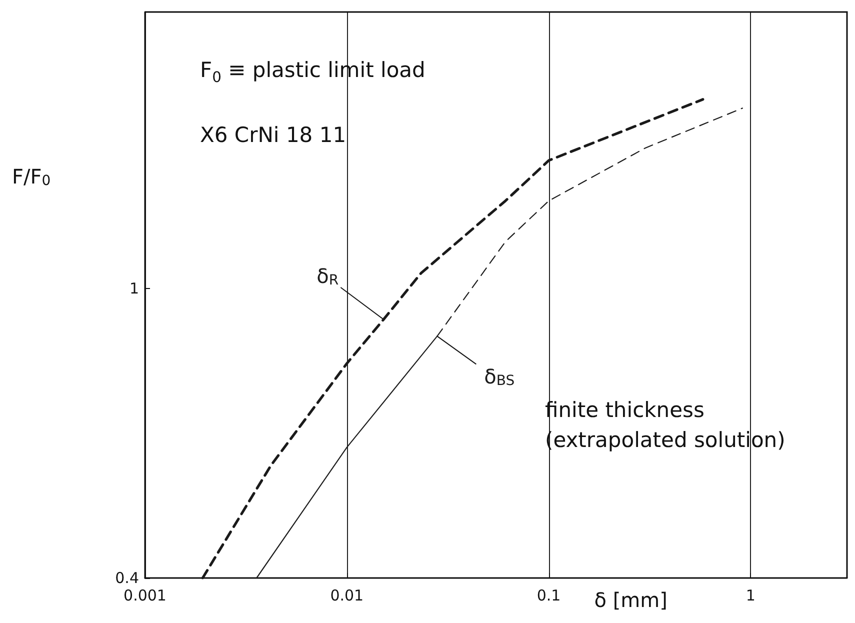 Image resolution: width=855 pixels, height=623 pixels. What do you see at coordinates (327, 276) in the screenshot?
I see `text: δR` at bounding box center [327, 276].